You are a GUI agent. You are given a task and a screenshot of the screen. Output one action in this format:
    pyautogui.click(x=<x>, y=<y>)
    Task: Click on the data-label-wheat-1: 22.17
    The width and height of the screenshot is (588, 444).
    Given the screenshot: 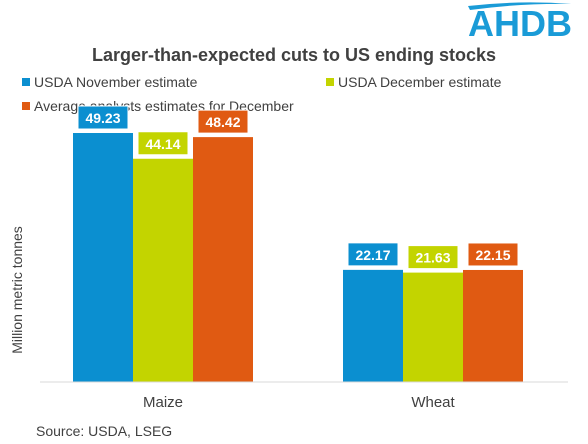 What is the action you would take?
    pyautogui.click(x=372, y=255)
    